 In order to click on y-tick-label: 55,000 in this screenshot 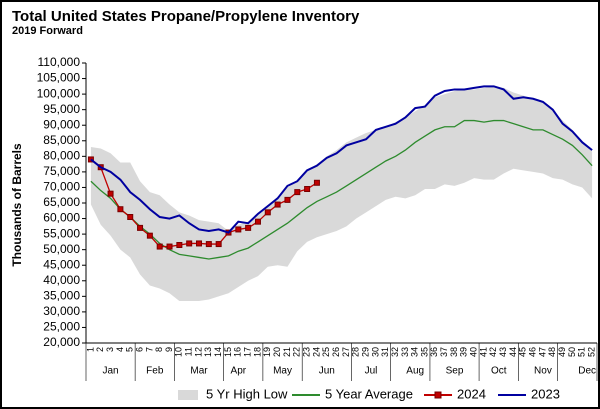, I will do `click(61, 233)`.